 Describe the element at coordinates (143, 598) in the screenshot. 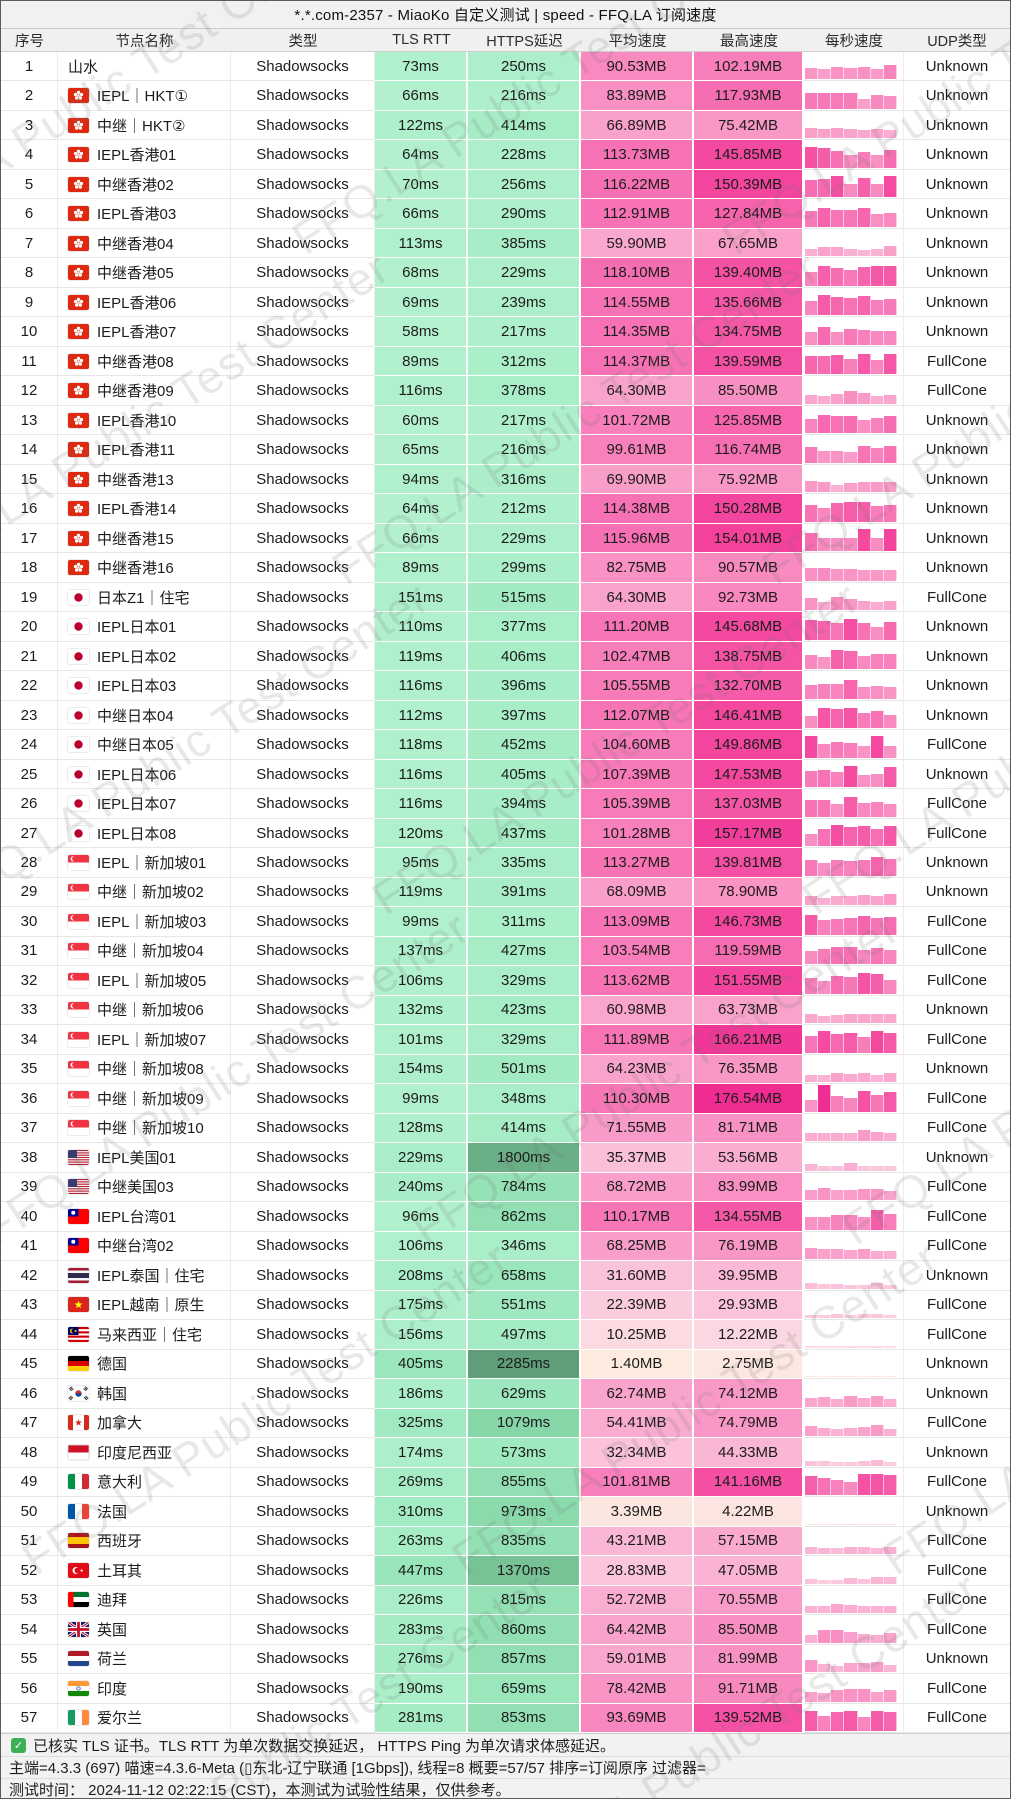

I see `node-name-label: 日本Z1｜住宅` at that location.